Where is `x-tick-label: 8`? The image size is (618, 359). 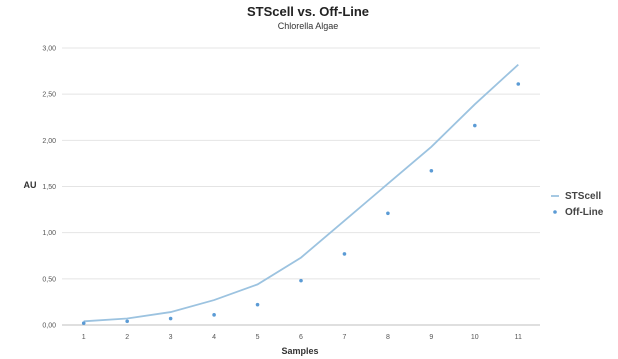 x-tick-label: 8 is located at coordinates (388, 337).